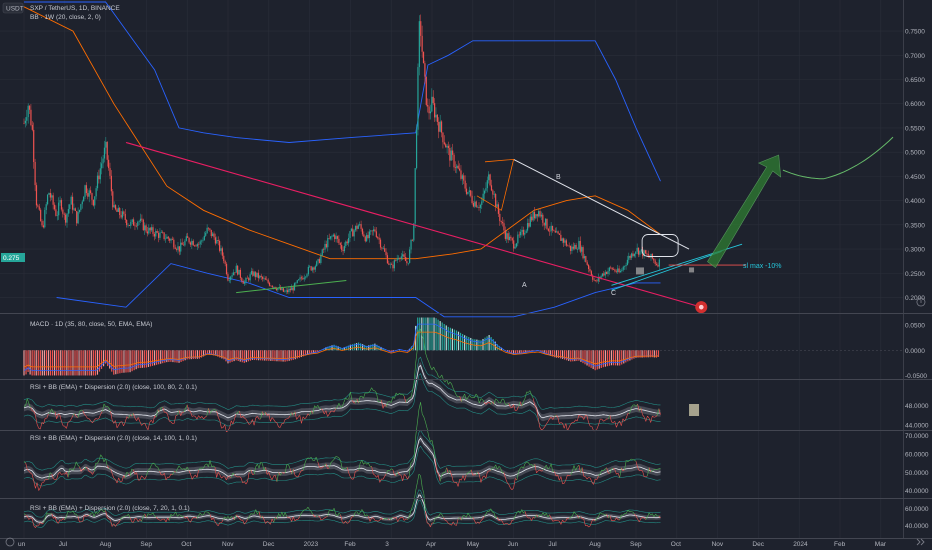 The width and height of the screenshot is (932, 550). What do you see at coordinates (473, 544) in the screenshot?
I see `time-tick-label: May` at bounding box center [473, 544].